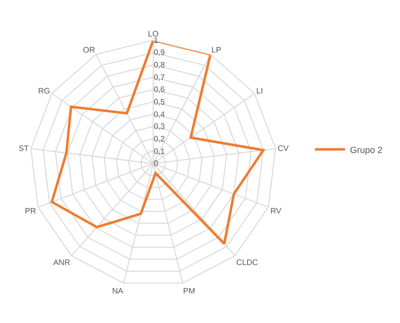  What do you see at coordinates (259, 91) in the screenshot?
I see `spoke-label: LI` at bounding box center [259, 91].